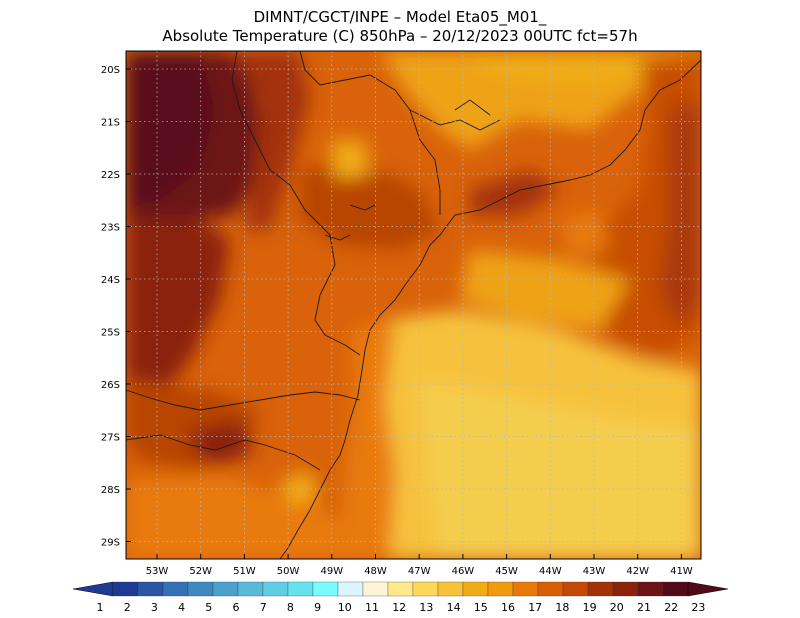  Describe the element at coordinates (426, 607) in the screenshot. I see `colorbar-label: 13` at that location.